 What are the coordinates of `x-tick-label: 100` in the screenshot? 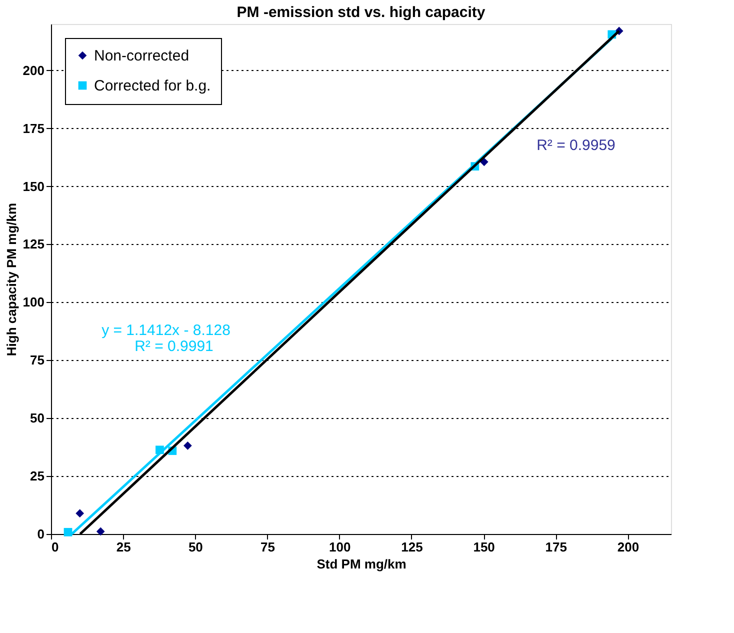 It's located at (340, 547).